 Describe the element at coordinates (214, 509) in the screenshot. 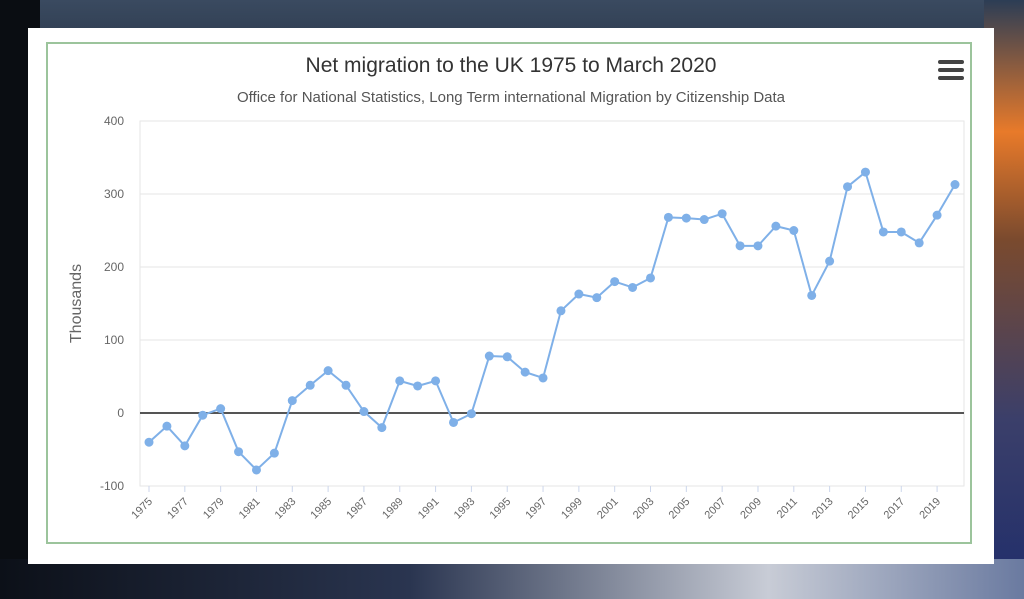

I see `x-tick-label: 1979` at that location.